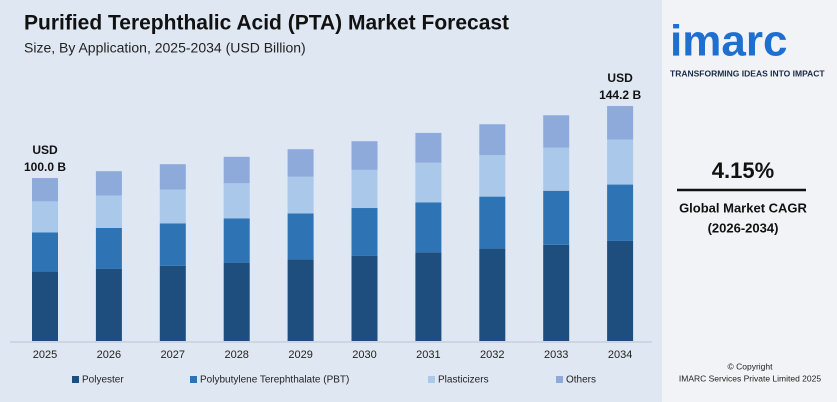 Image resolution: width=837 pixels, height=402 pixels. What do you see at coordinates (556, 355) in the screenshot?
I see `x-tick-label: 2033` at bounding box center [556, 355].